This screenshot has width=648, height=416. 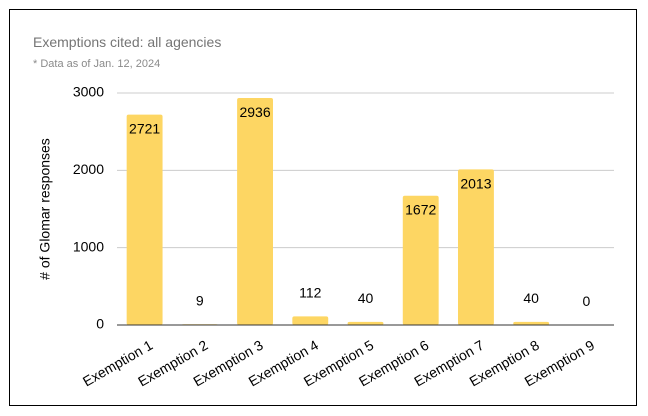 What do you see at coordinates (127, 42) in the screenshot?
I see `chart-title: Exemptions cited: all agencies` at bounding box center [127, 42].